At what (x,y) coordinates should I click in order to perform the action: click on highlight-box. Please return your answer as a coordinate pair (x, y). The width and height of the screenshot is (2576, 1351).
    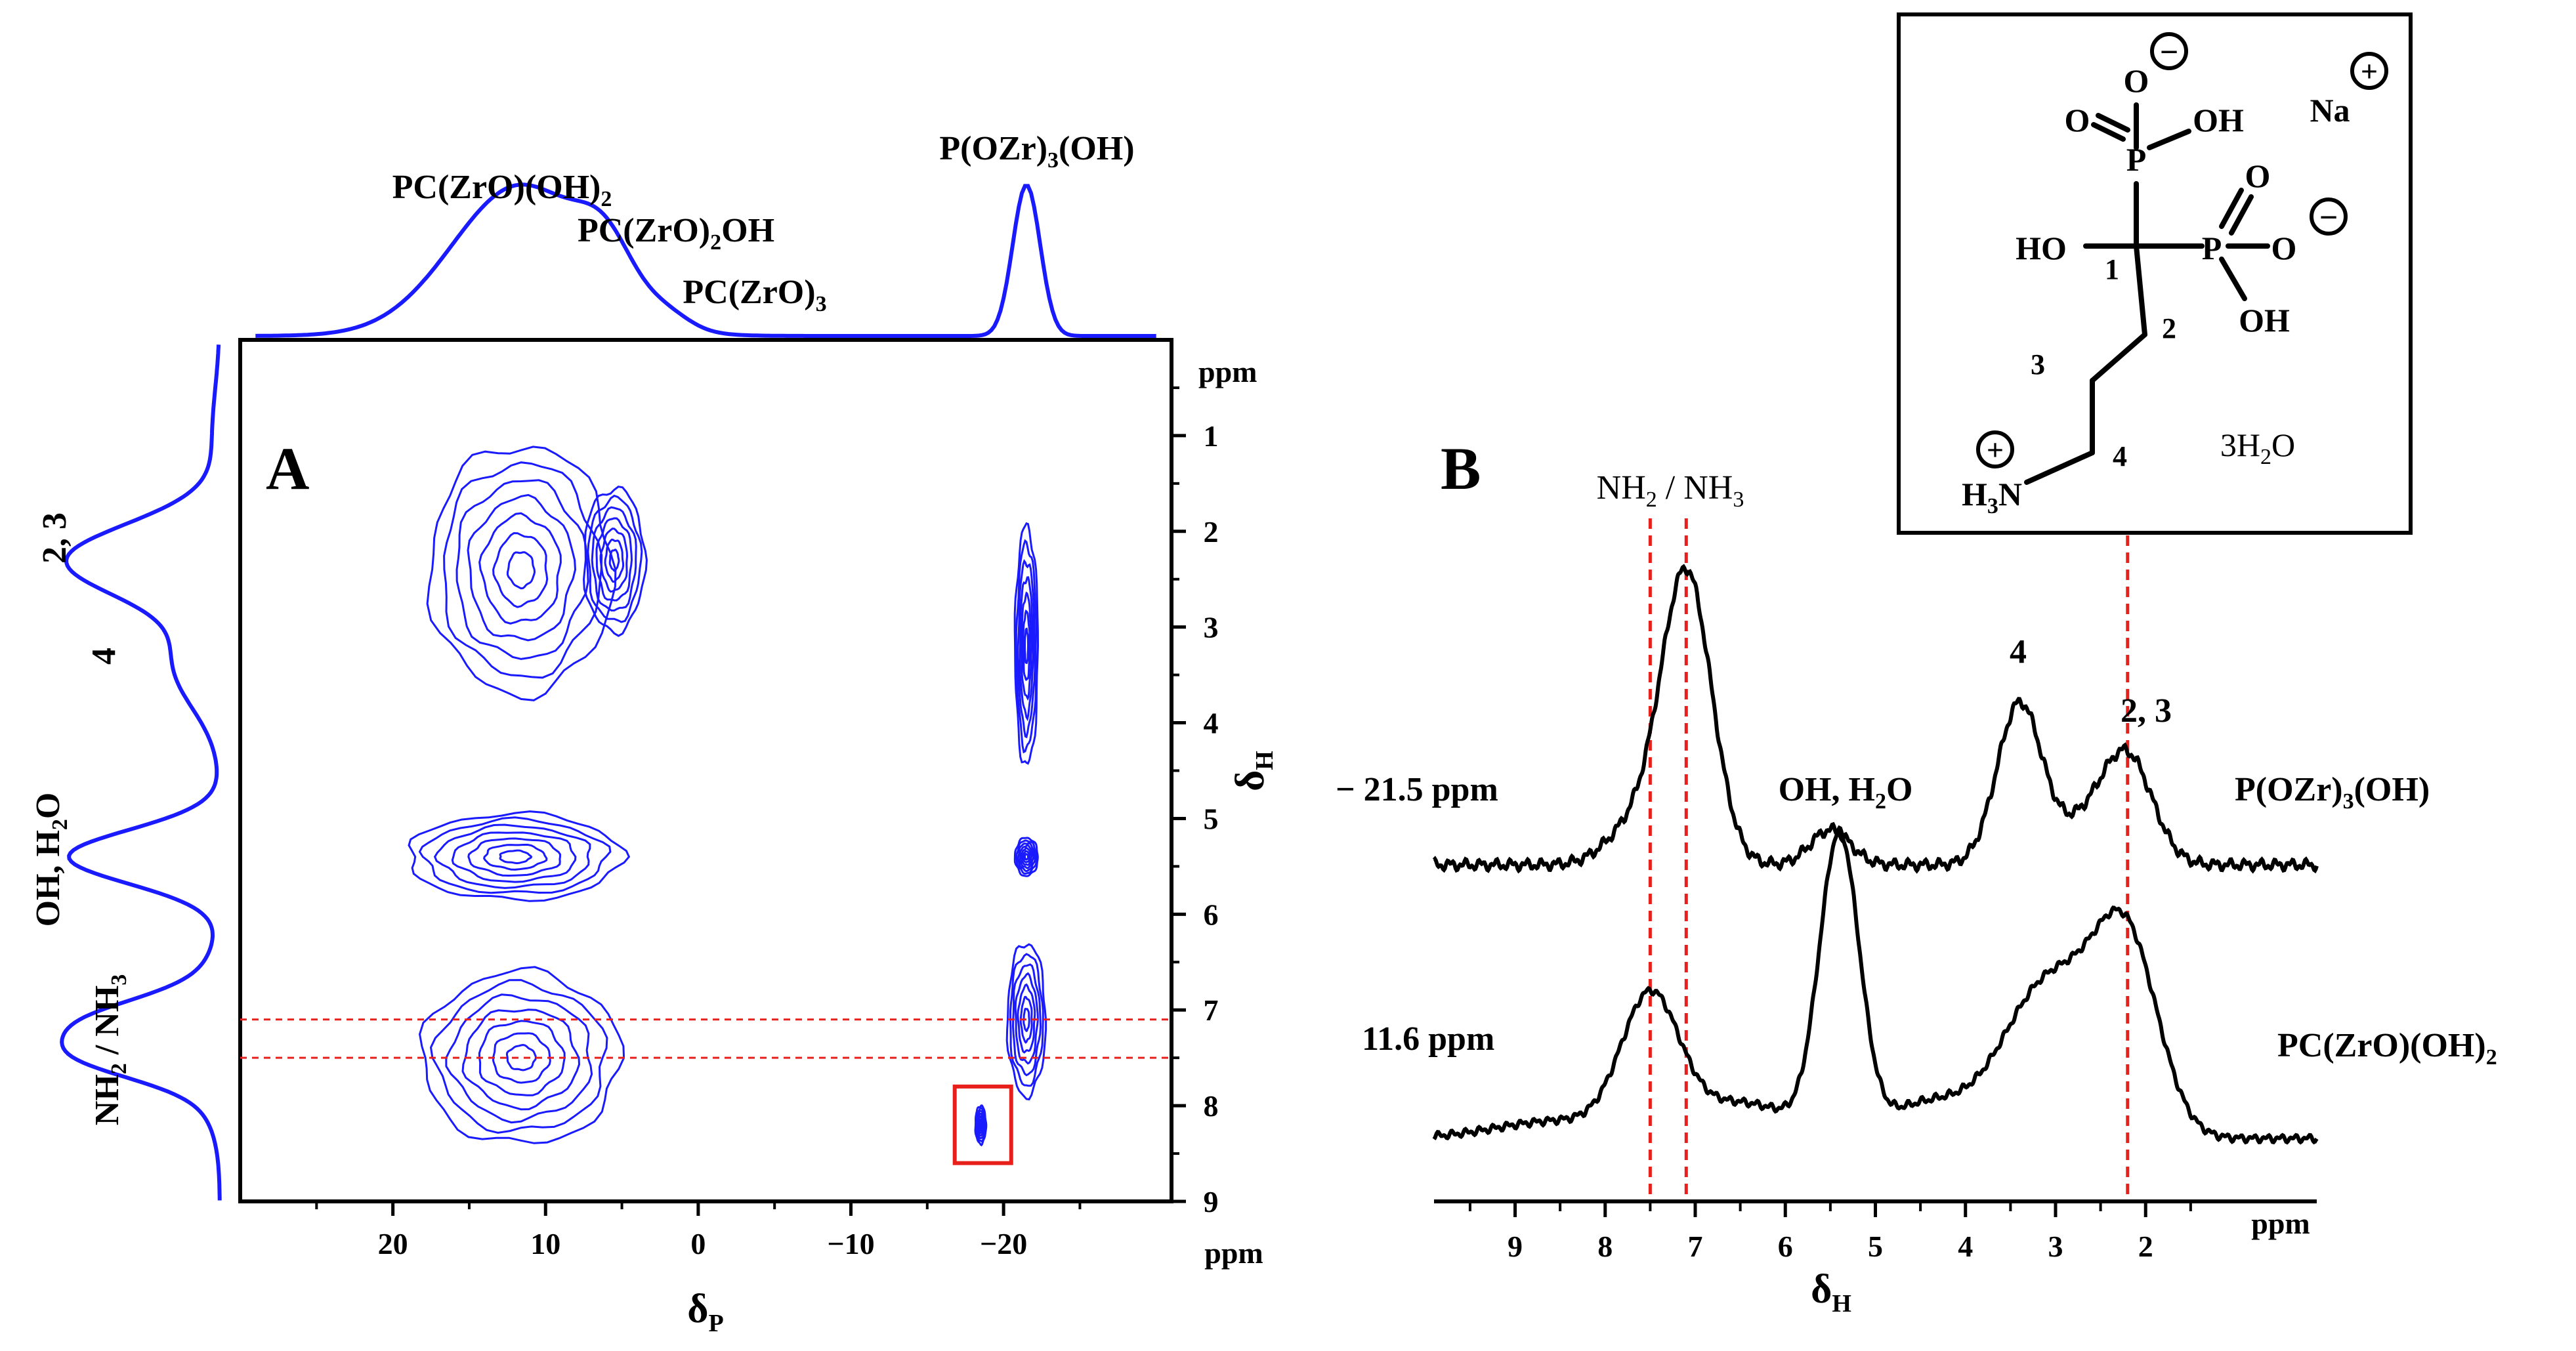
    Looking at the image, I should click on (982, 1125).